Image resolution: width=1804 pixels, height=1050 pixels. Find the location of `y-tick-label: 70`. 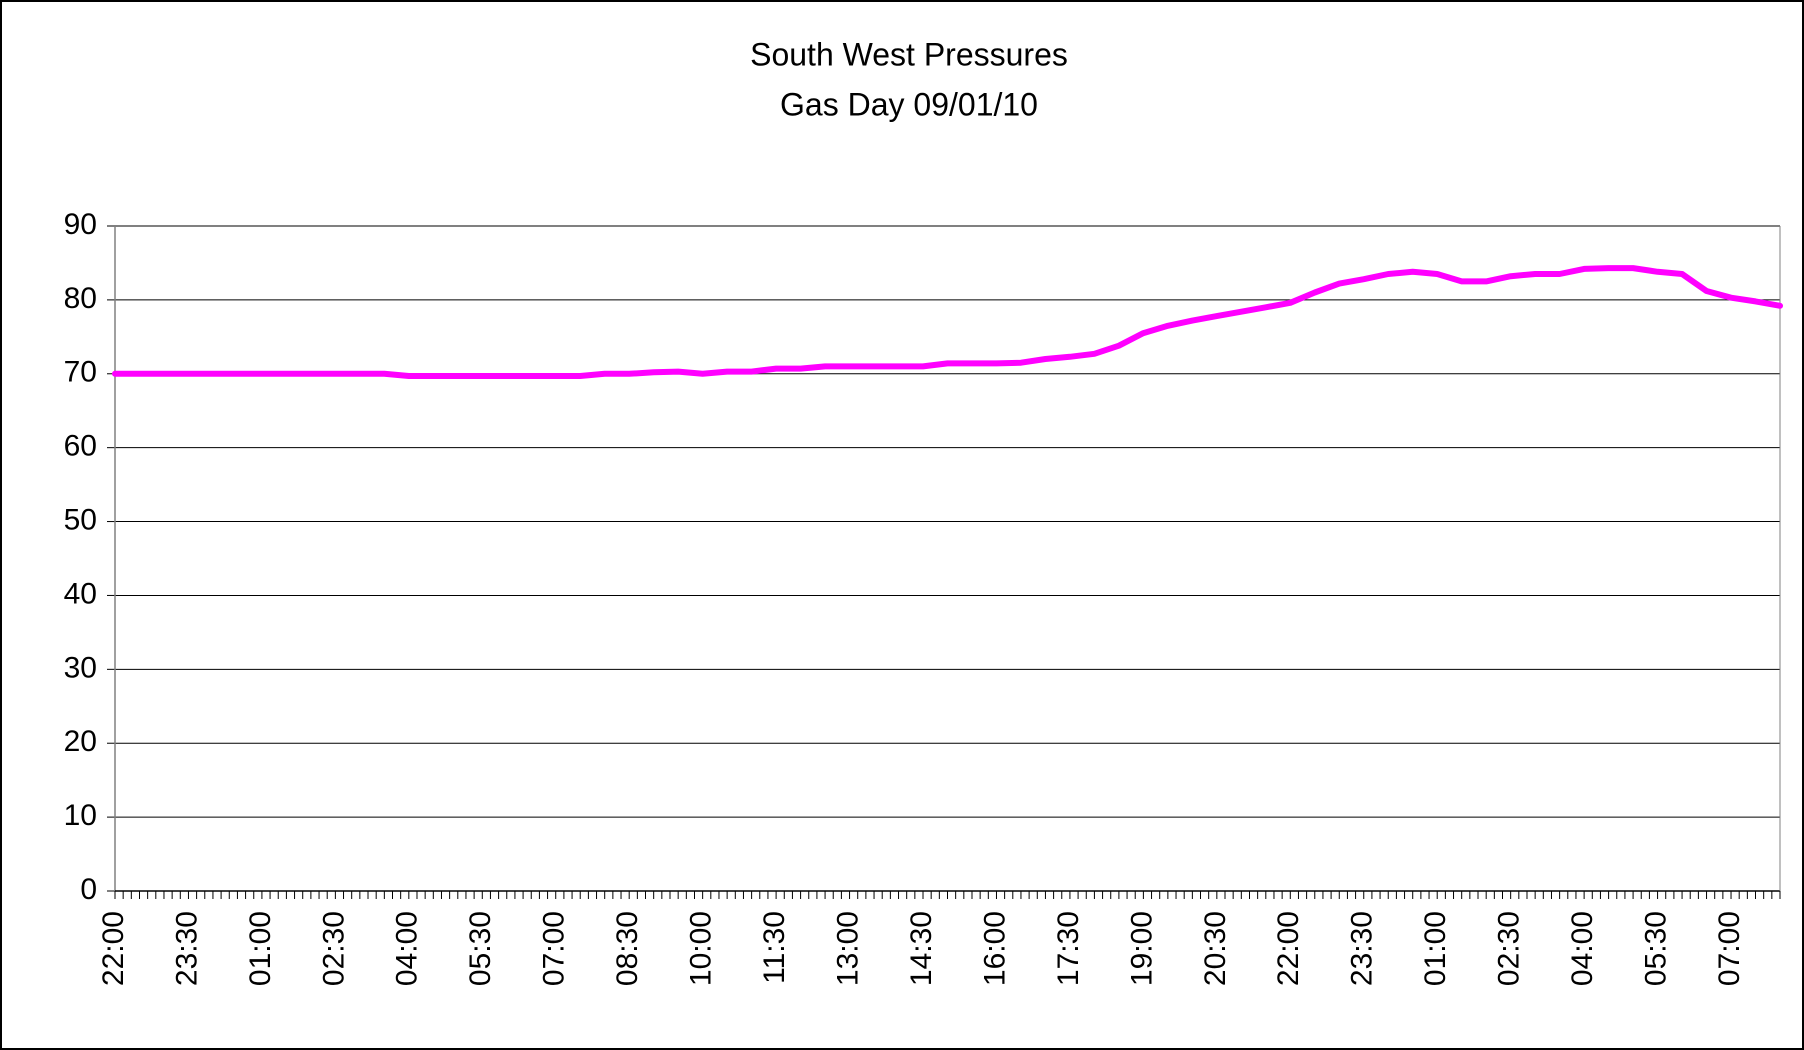

y-tick-label: 70 is located at coordinates (80, 372).